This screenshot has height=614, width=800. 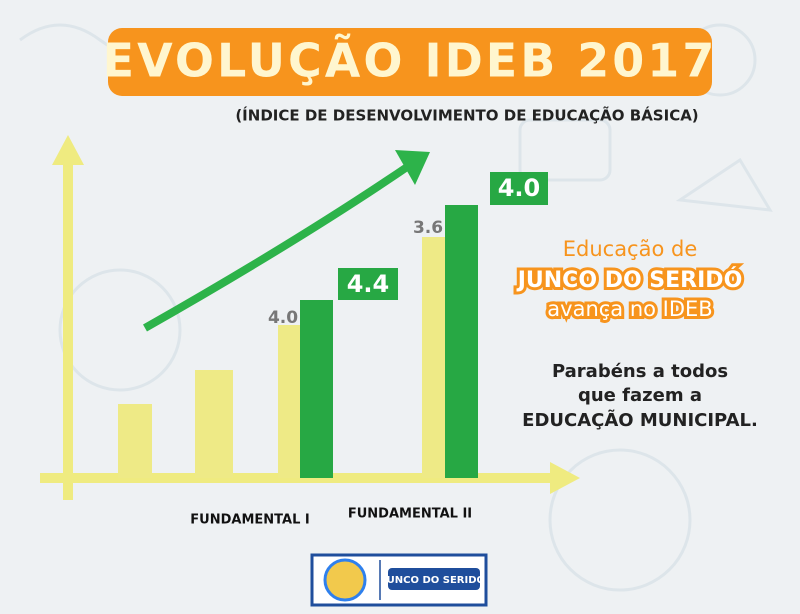 I want to click on headline: JUNCO DO SERIDÓ, so click(x=629, y=280).